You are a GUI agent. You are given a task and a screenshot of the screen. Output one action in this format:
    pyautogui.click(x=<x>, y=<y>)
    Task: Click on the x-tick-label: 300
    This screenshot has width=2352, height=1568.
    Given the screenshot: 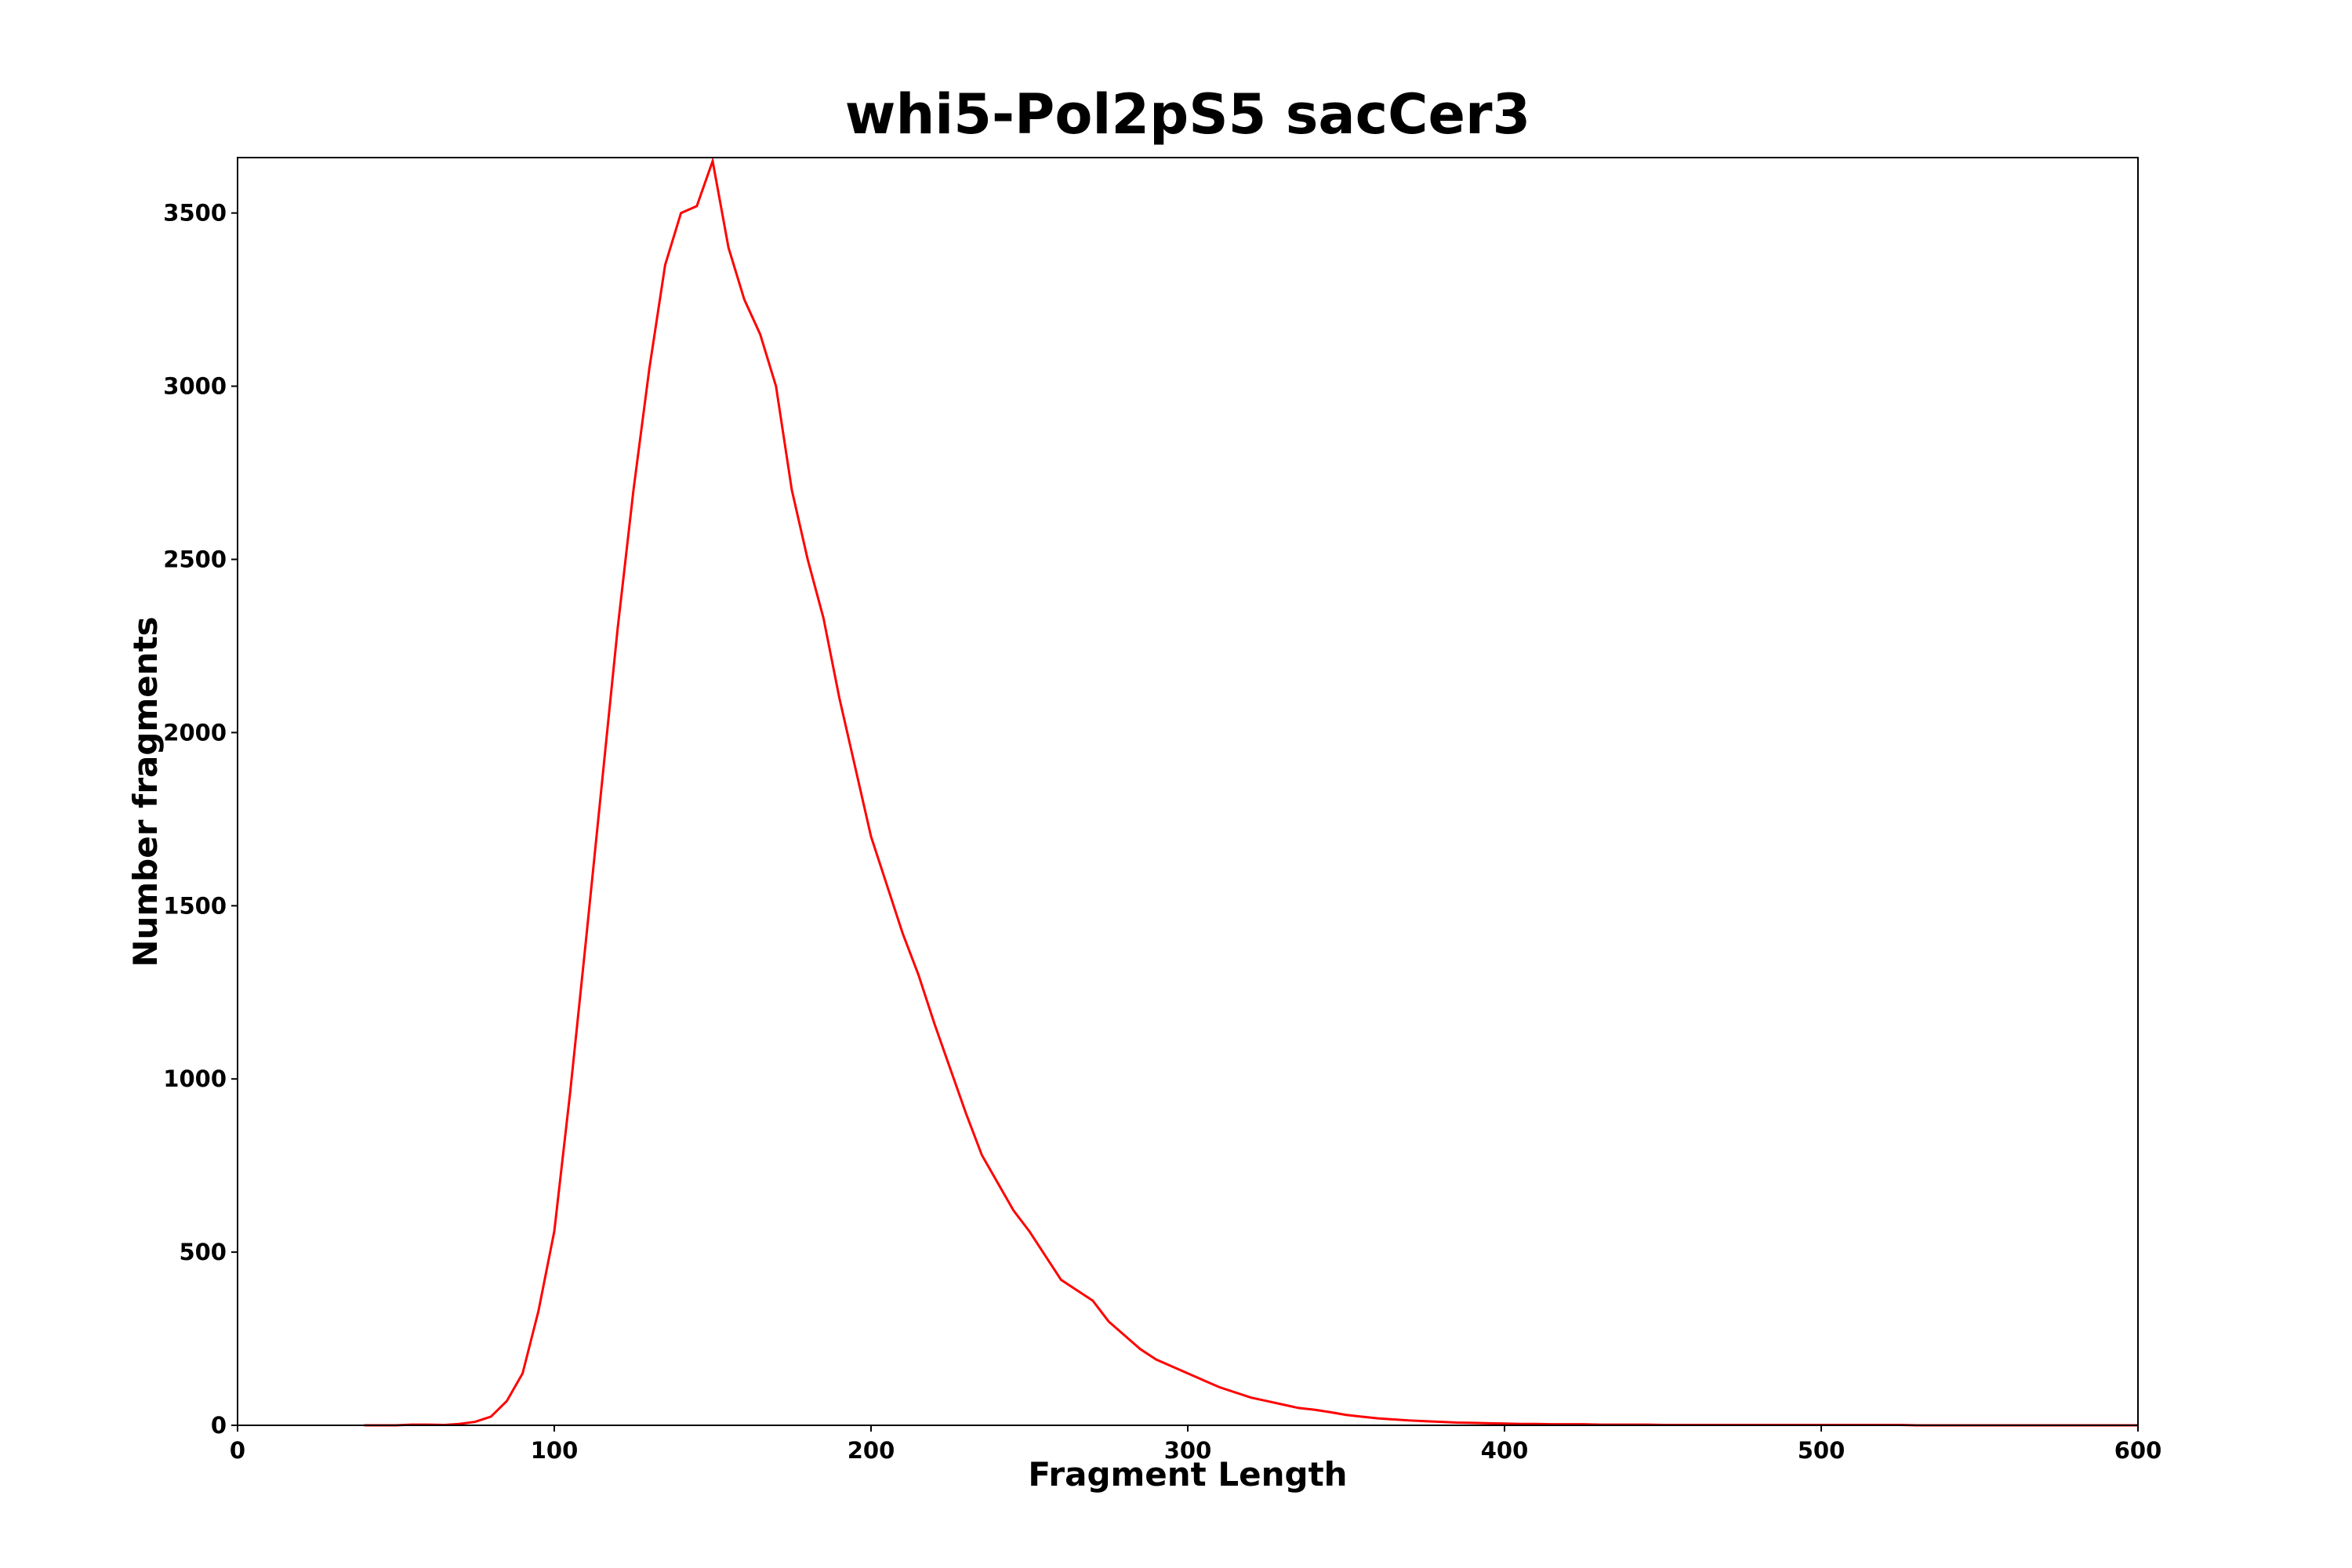 What is the action you would take?
    pyautogui.click(x=1188, y=1450)
    